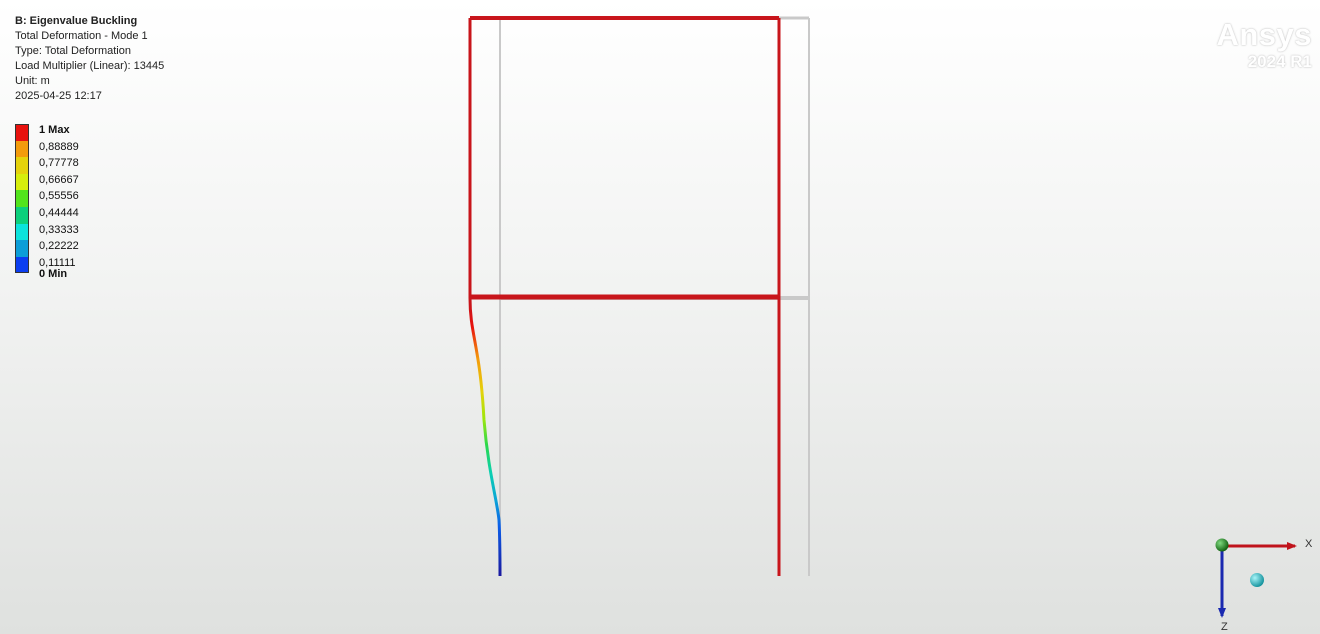 The height and width of the screenshot is (634, 1320). I want to click on result-unit: Unit: m, so click(32, 81).